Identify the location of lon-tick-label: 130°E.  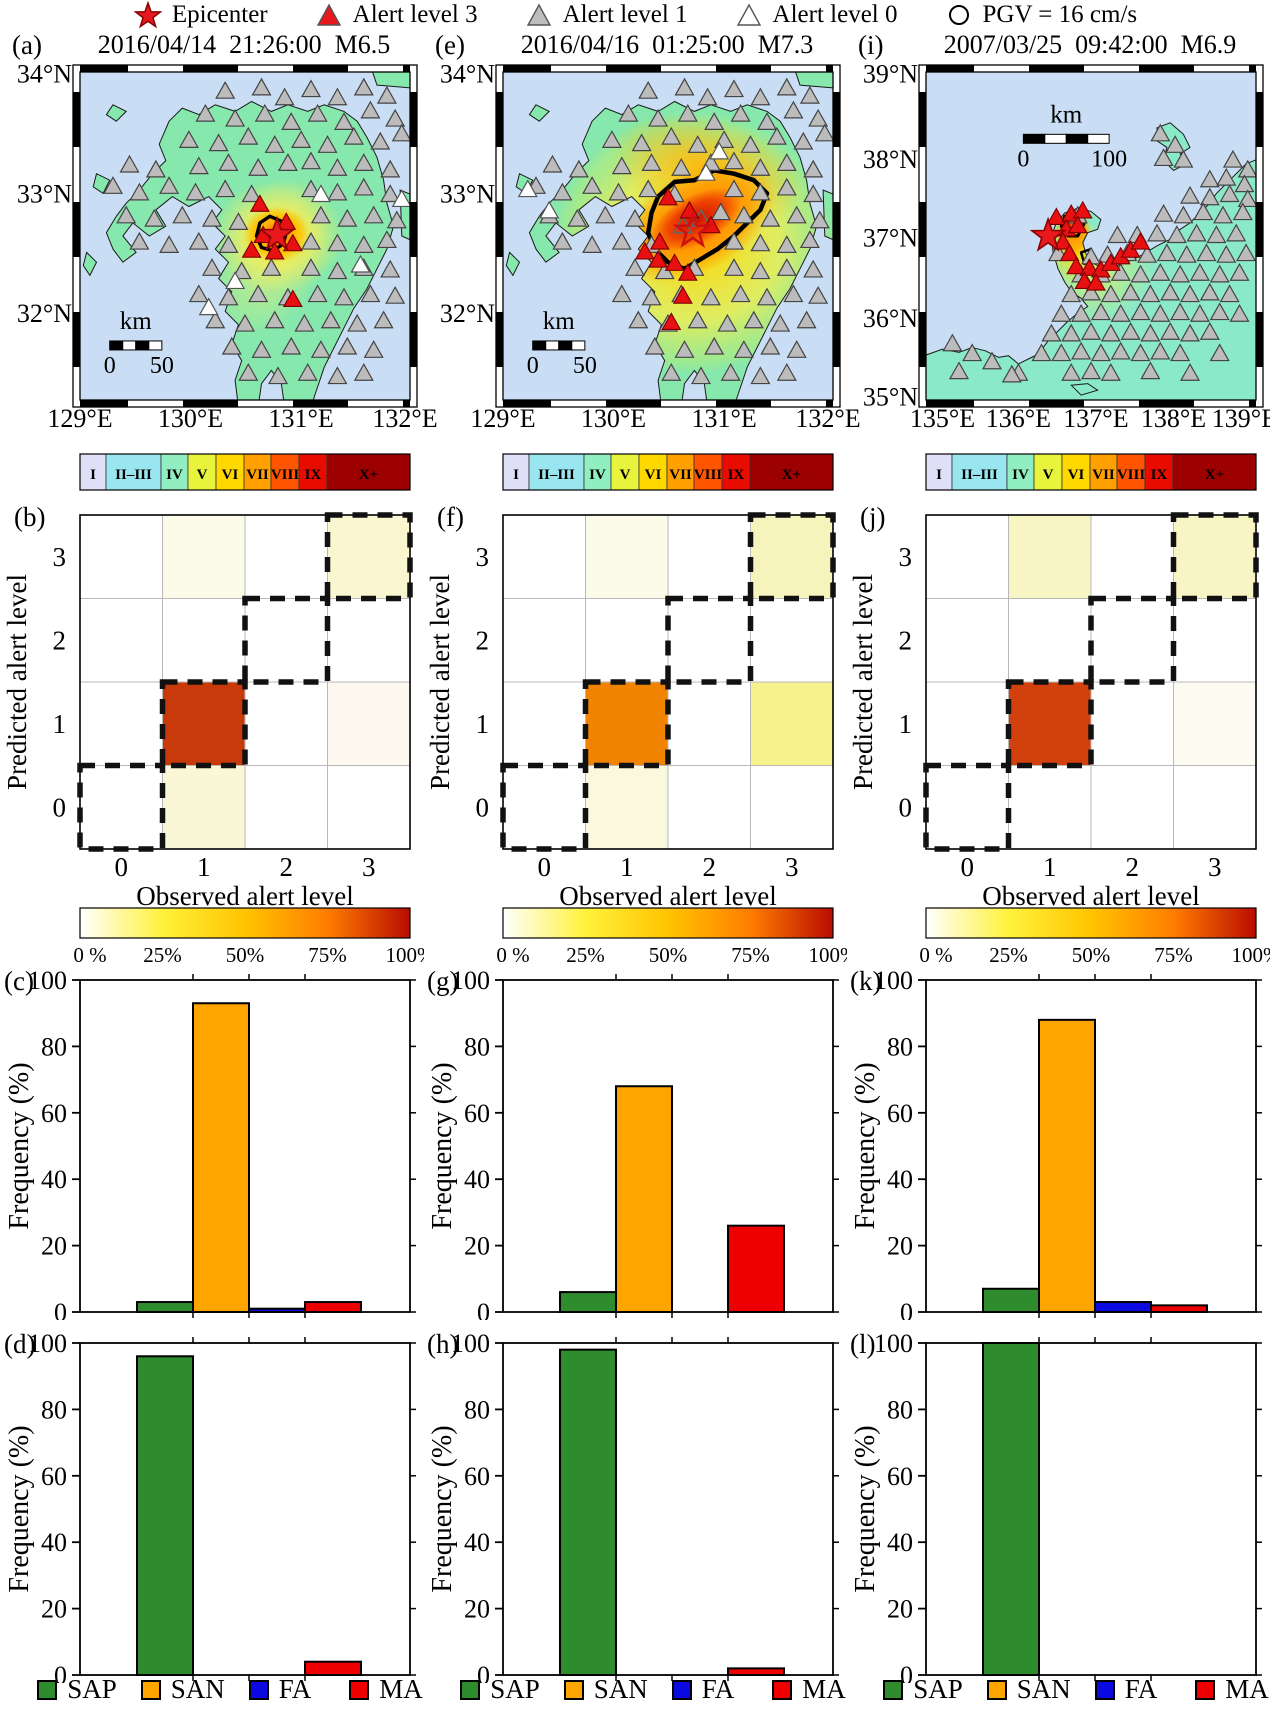
(613, 418).